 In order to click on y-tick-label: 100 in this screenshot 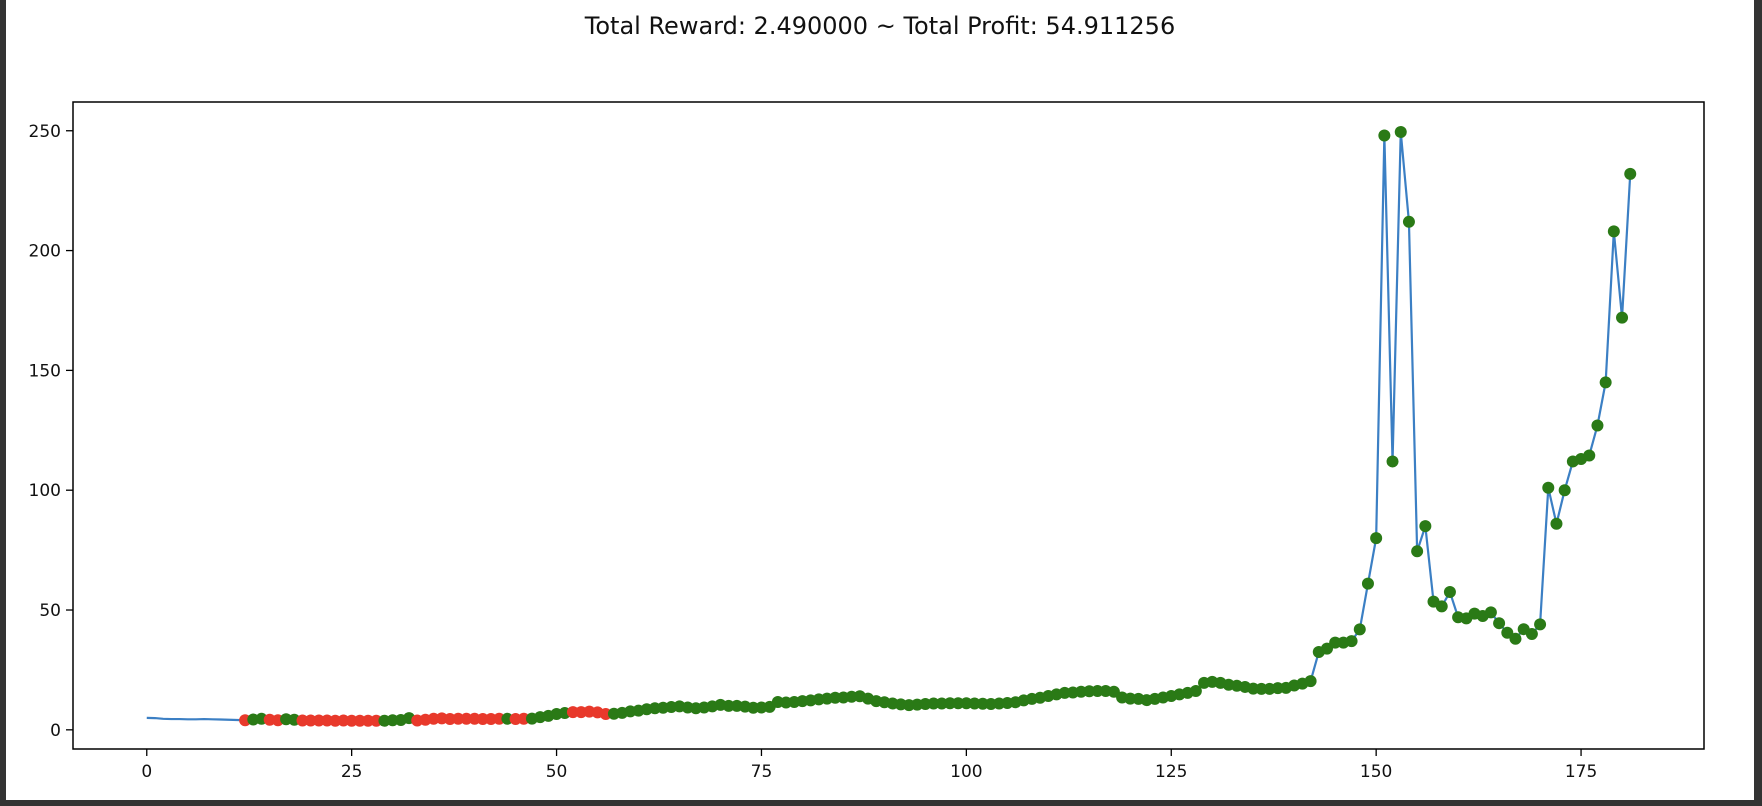, I will do `click(45, 491)`.